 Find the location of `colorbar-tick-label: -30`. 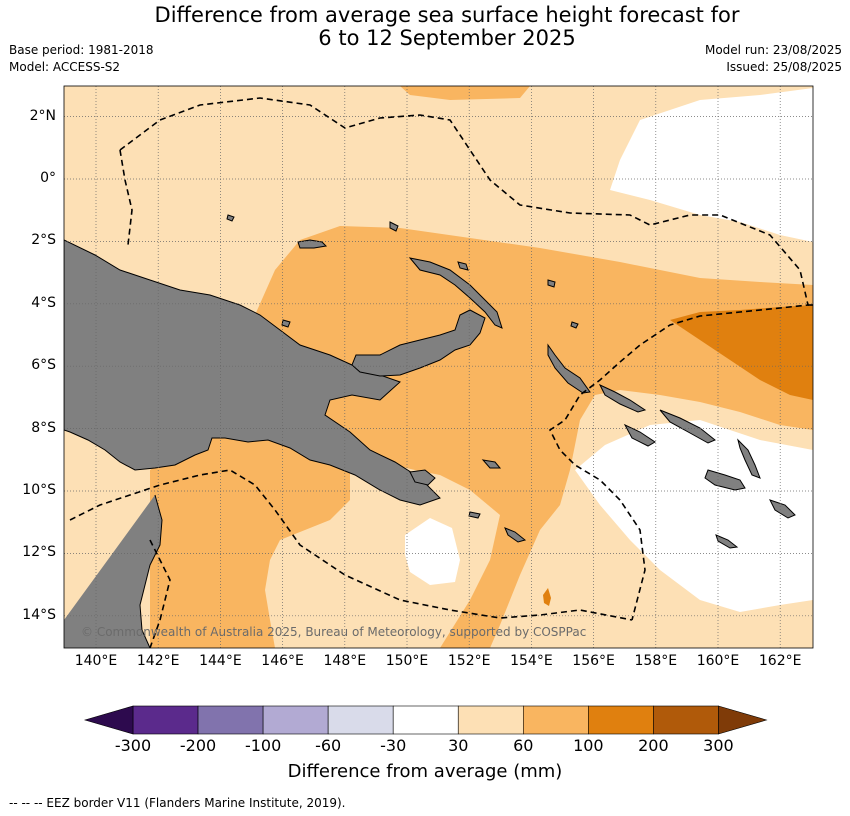

colorbar-tick-label: -30 is located at coordinates (393, 745).